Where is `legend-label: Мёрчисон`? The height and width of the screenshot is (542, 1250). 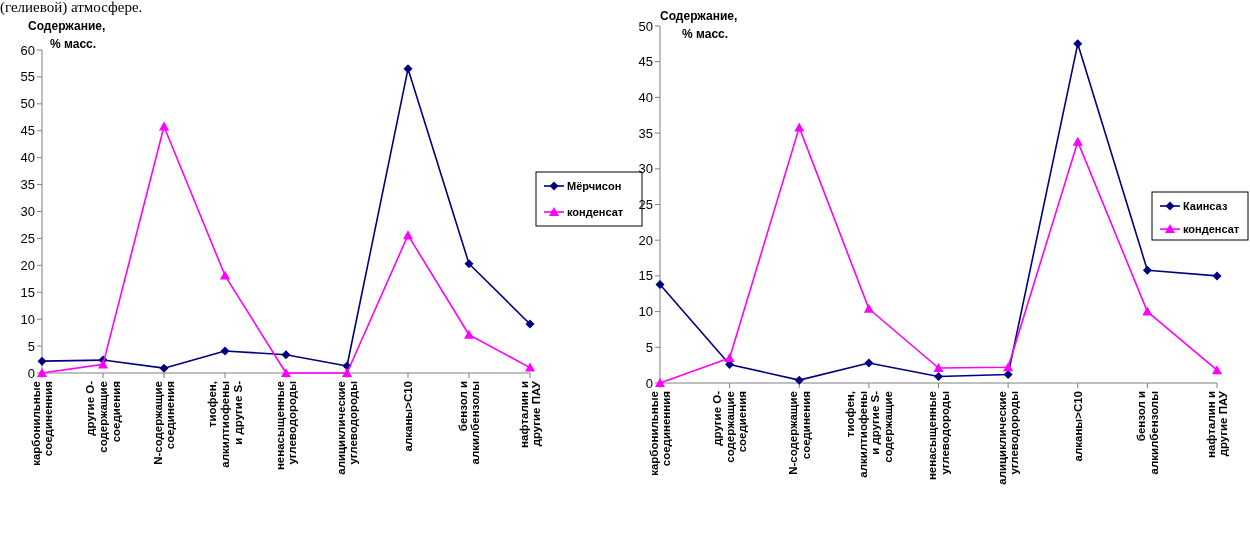
legend-label: Мёрчисон is located at coordinates (594, 185).